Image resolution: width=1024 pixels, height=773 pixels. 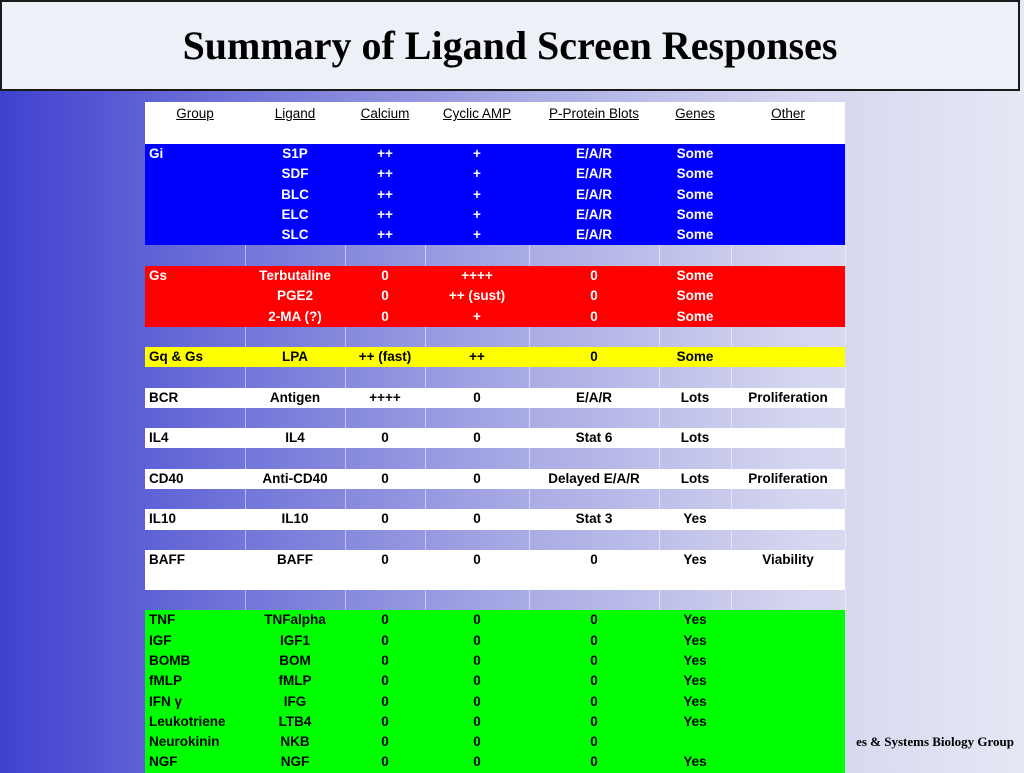 What do you see at coordinates (295, 296) in the screenshot?
I see `cell-ligand: PGE2` at bounding box center [295, 296].